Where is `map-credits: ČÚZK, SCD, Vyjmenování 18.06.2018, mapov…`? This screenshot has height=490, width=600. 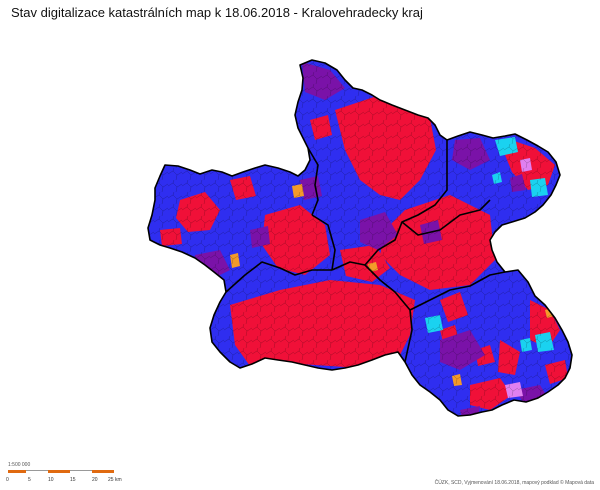
map-credits: ČÚZK, SCD, Vyjmenování 18.06.2018, mapov… is located at coordinates (514, 483).